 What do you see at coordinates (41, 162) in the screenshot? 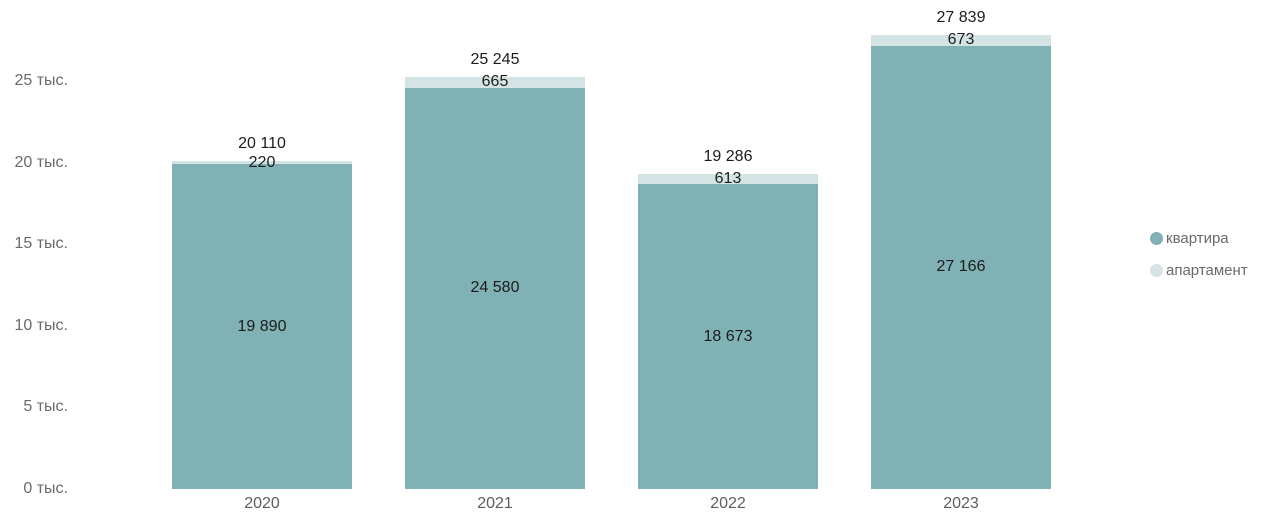
I see `y-tick-label: 20 тыс.` at bounding box center [41, 162].